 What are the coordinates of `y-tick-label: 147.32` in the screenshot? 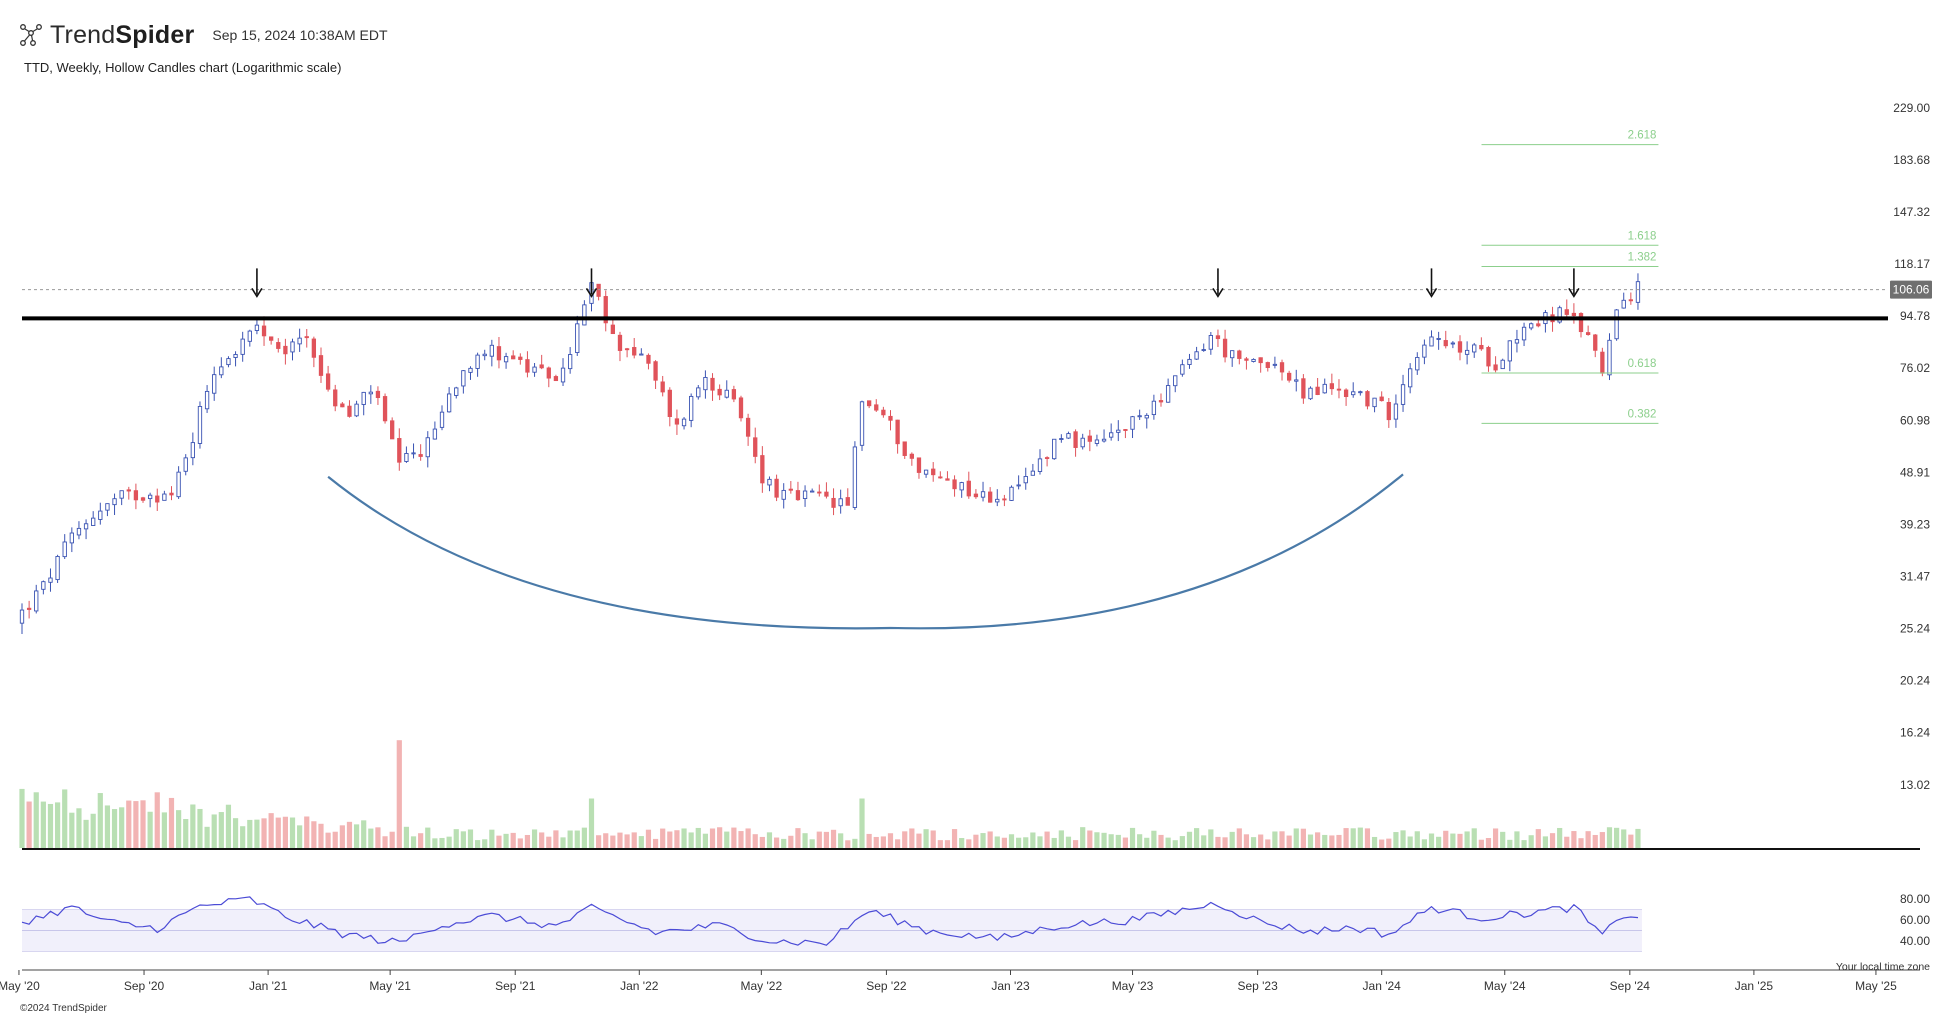 It's located at (1911, 212).